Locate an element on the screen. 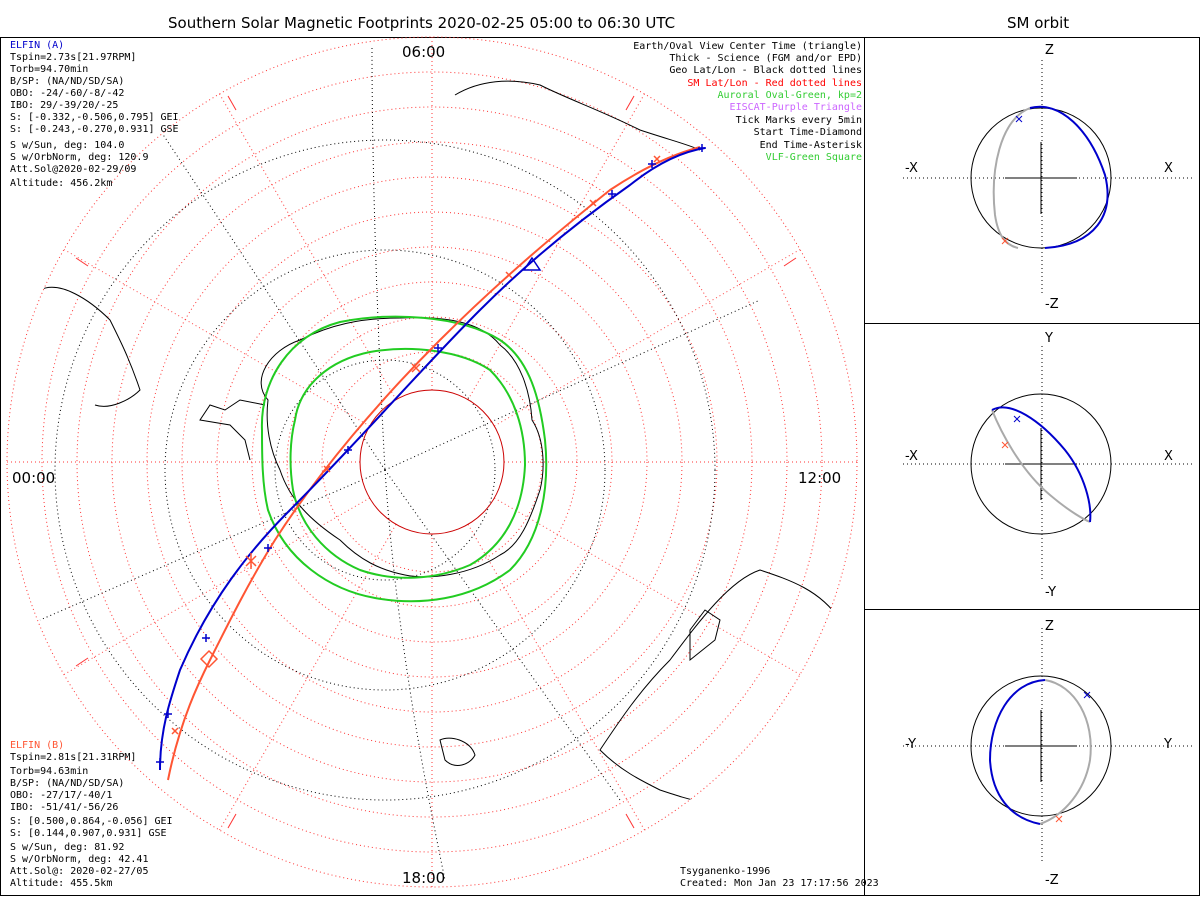 This screenshot has height=900, width=1200. elfin-a-line: Altitude: 456.2km is located at coordinates (61, 183).